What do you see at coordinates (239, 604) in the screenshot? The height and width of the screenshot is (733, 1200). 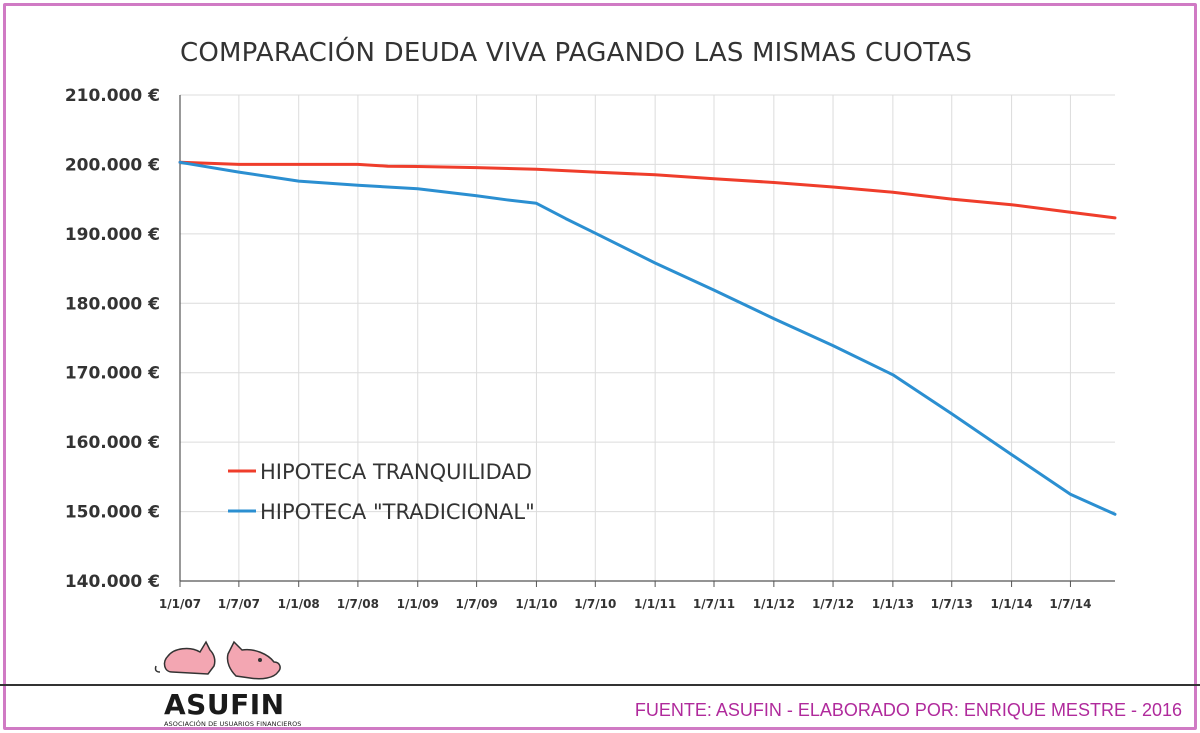 I see `x-tick-label: 1/7/07` at bounding box center [239, 604].